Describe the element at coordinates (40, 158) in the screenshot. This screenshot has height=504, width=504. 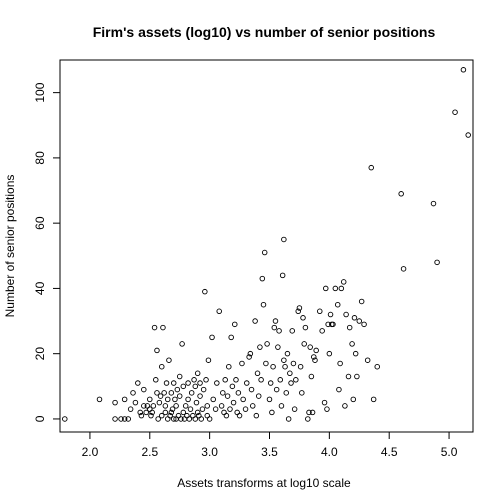
I see `y-tick-label: 80` at that location.